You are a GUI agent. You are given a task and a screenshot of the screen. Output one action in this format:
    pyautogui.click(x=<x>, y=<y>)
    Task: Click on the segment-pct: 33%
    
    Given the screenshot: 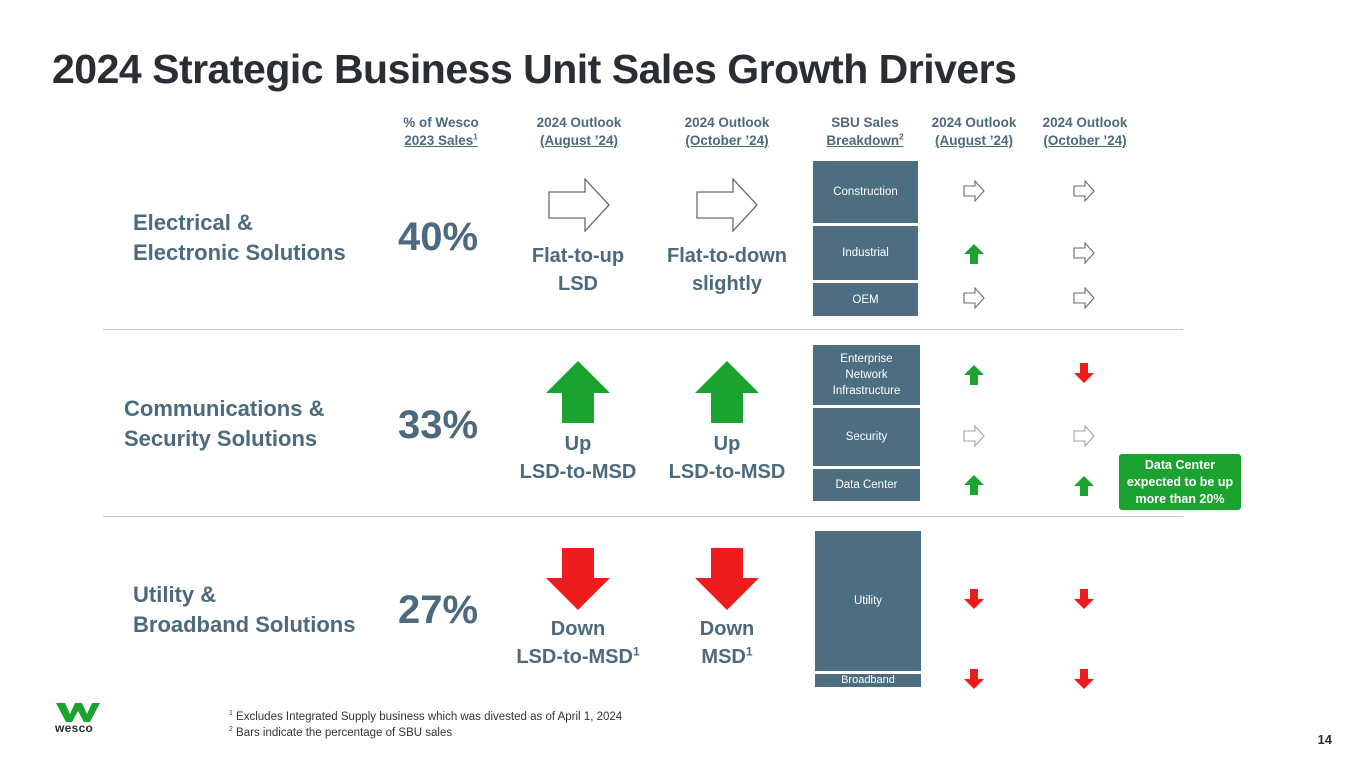 What is the action you would take?
    pyautogui.click(x=438, y=425)
    